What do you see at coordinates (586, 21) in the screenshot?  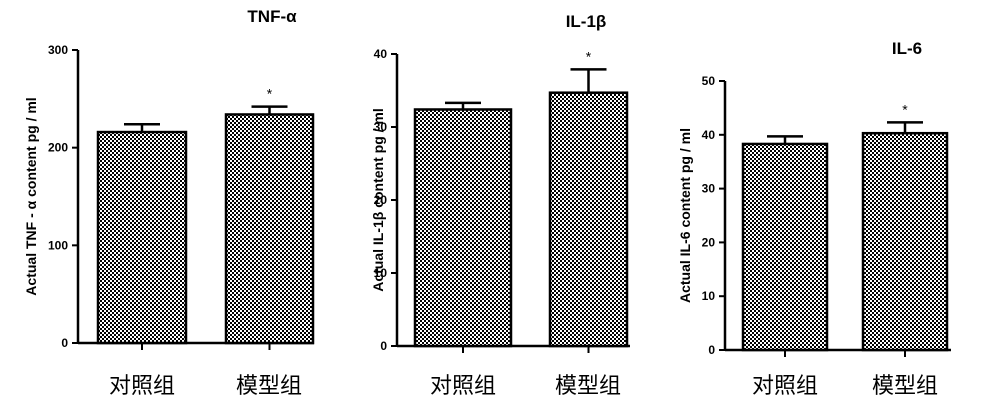 I see `chart-title: IL-1β` at bounding box center [586, 21].